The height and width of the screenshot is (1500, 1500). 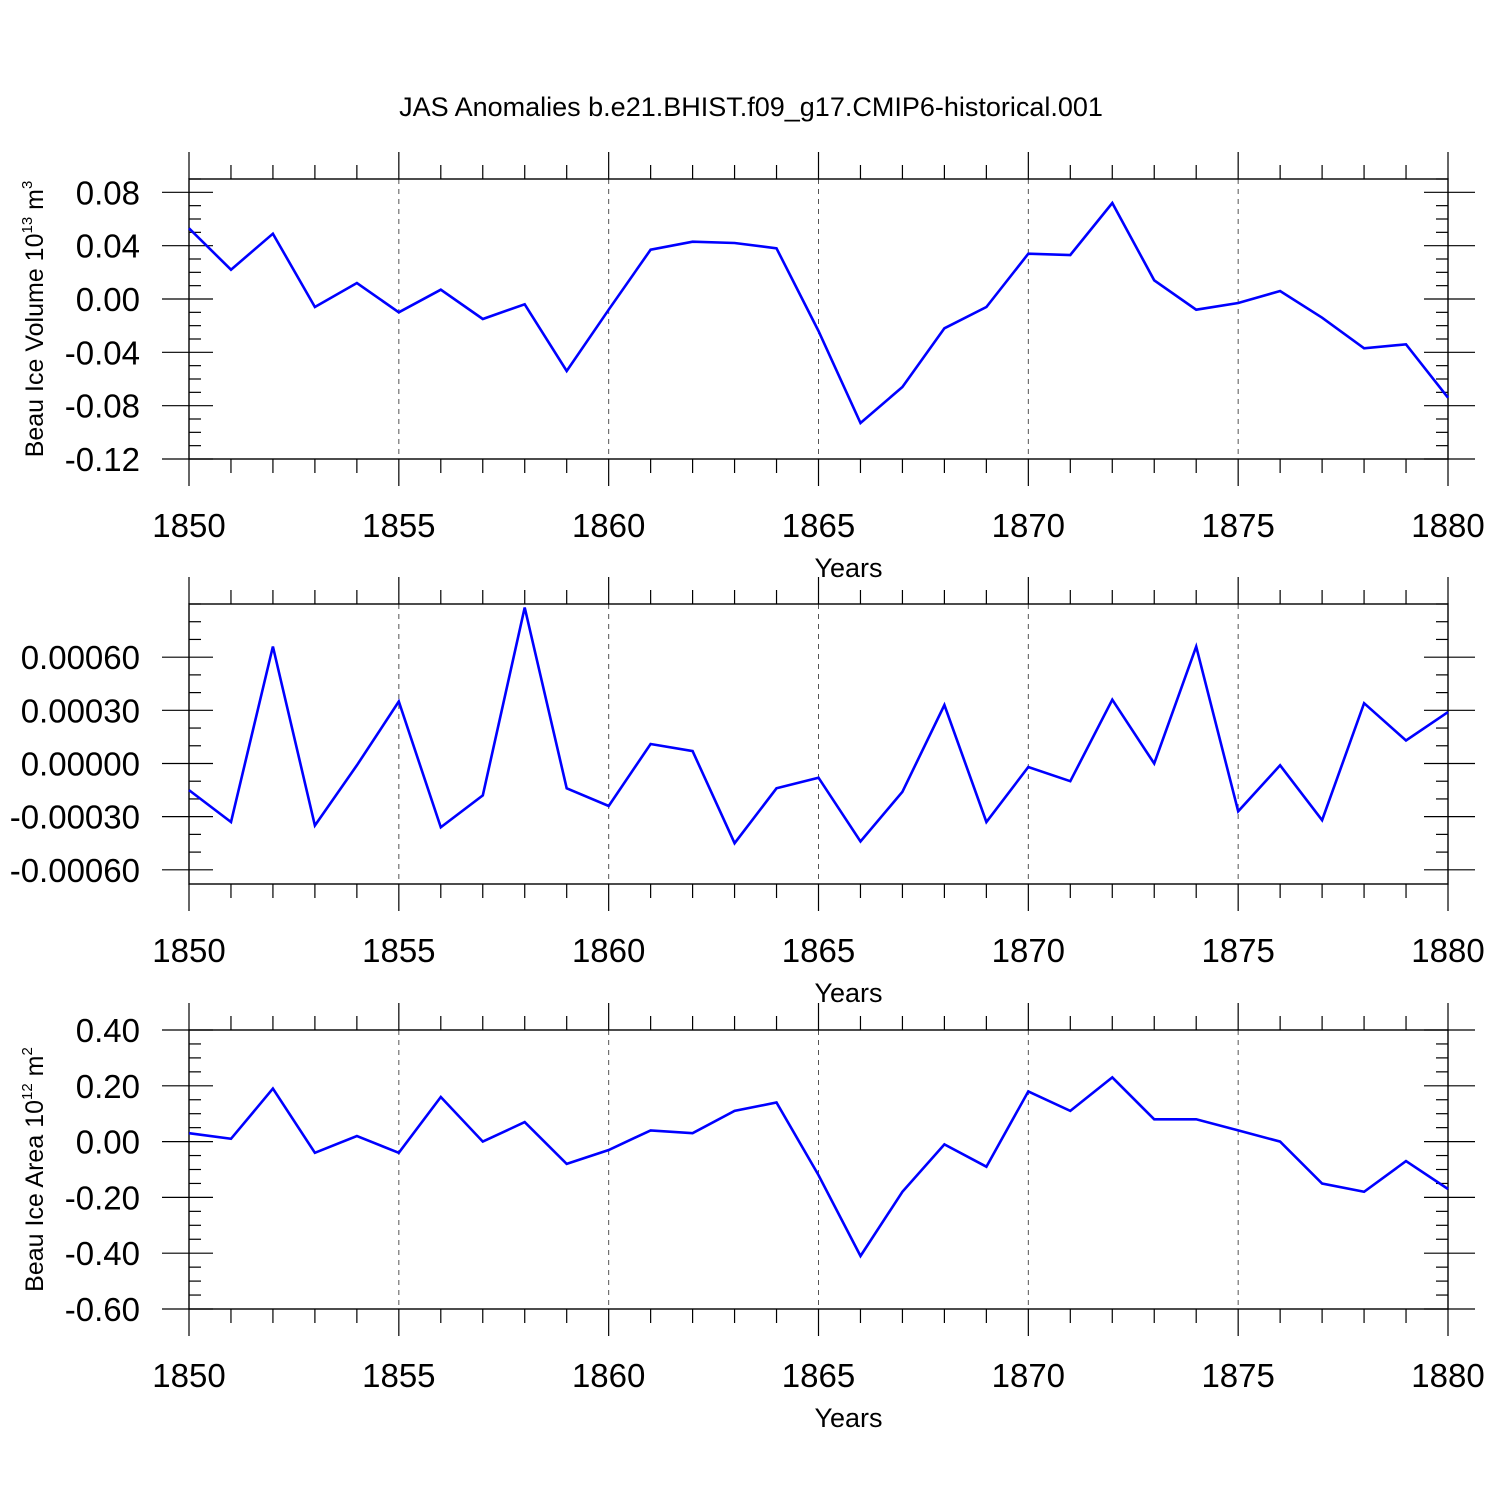 What do you see at coordinates (102, 459) in the screenshot?
I see `y-tick-label: -0.12` at bounding box center [102, 459].